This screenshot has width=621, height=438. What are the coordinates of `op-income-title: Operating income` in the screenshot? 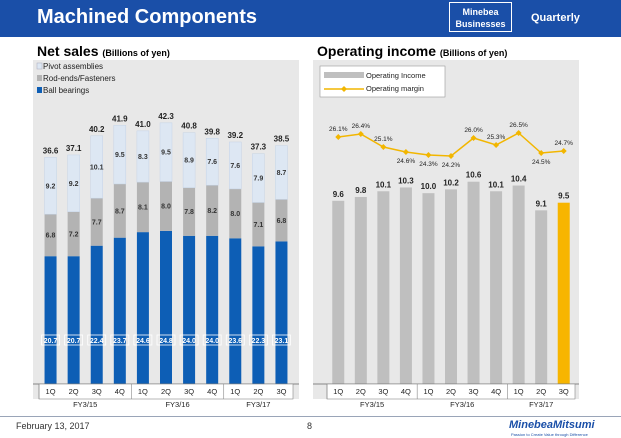 It's located at (377, 51).